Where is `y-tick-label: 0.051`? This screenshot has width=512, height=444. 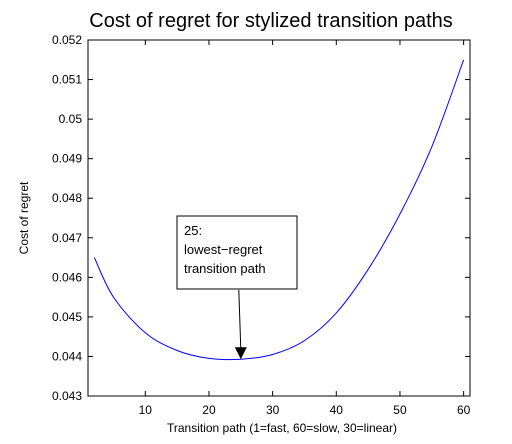 y-tick-label: 0.051 is located at coordinates (67, 80).